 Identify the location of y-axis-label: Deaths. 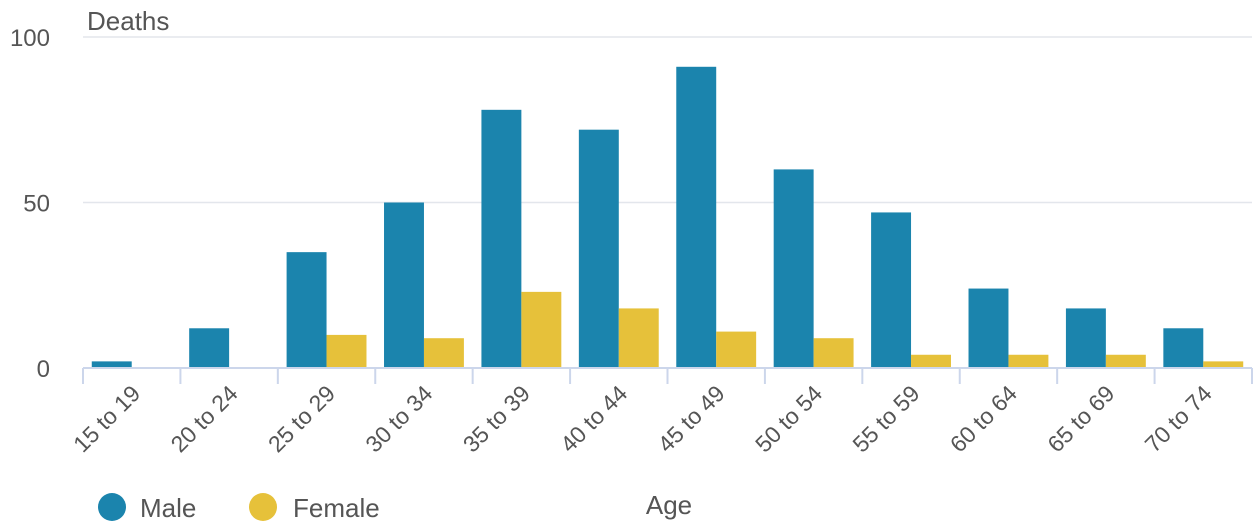
(128, 21).